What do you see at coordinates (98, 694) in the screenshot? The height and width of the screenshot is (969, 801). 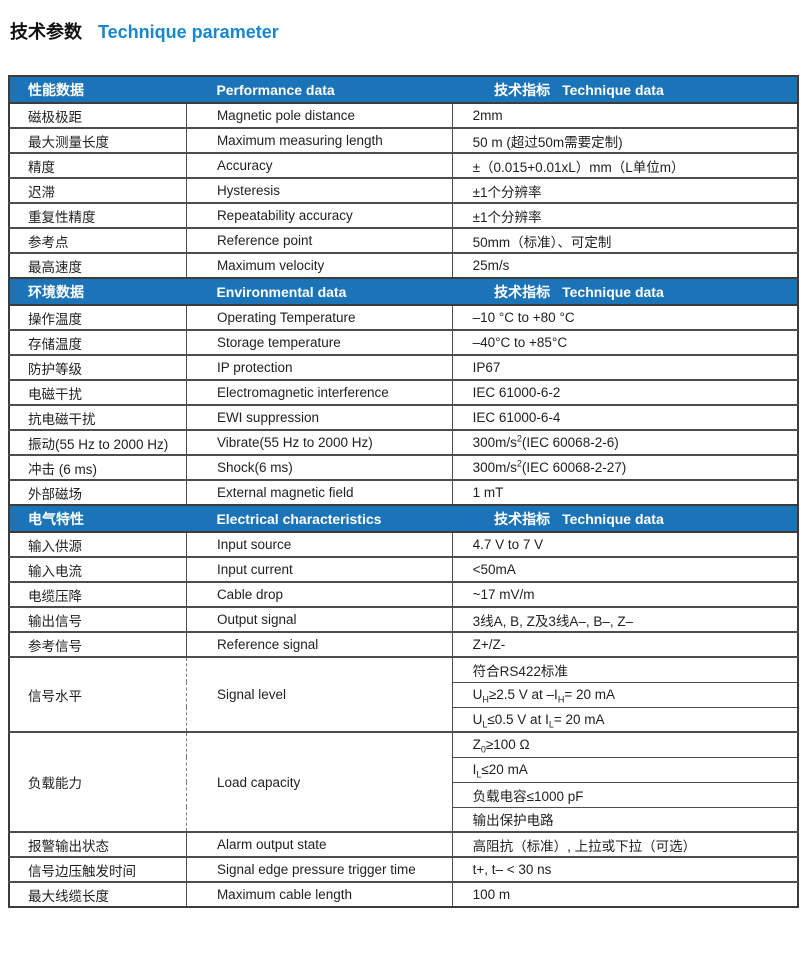 I see `param-name-zh: 信号水平` at bounding box center [98, 694].